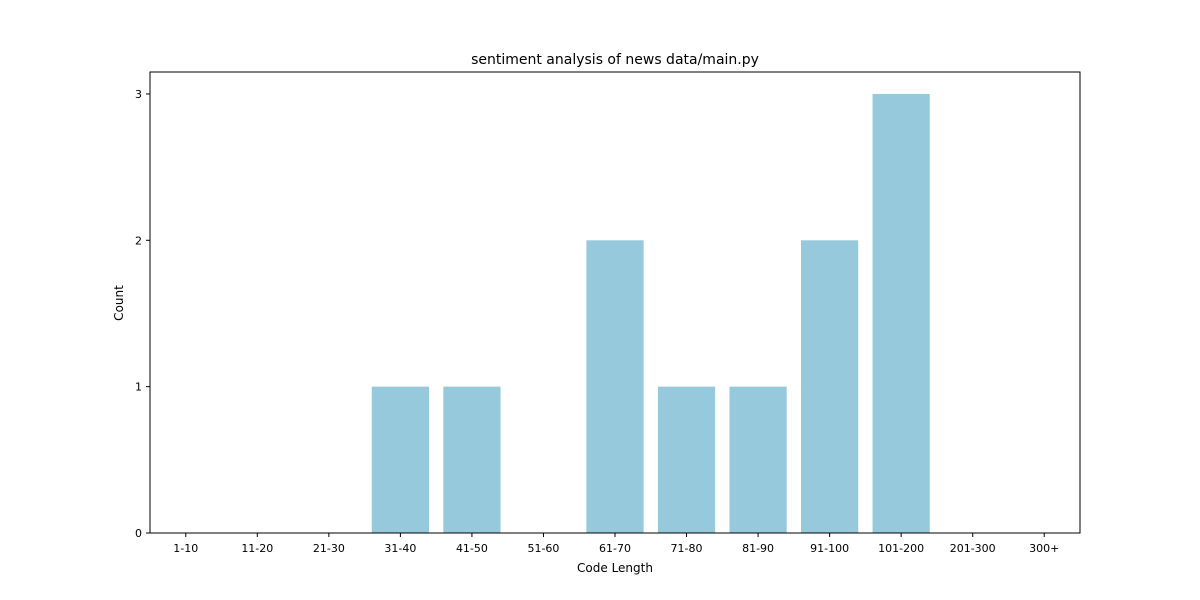 This screenshot has width=1200, height=600. What do you see at coordinates (185, 548) in the screenshot?
I see `x-tick-label: 1-10` at bounding box center [185, 548].